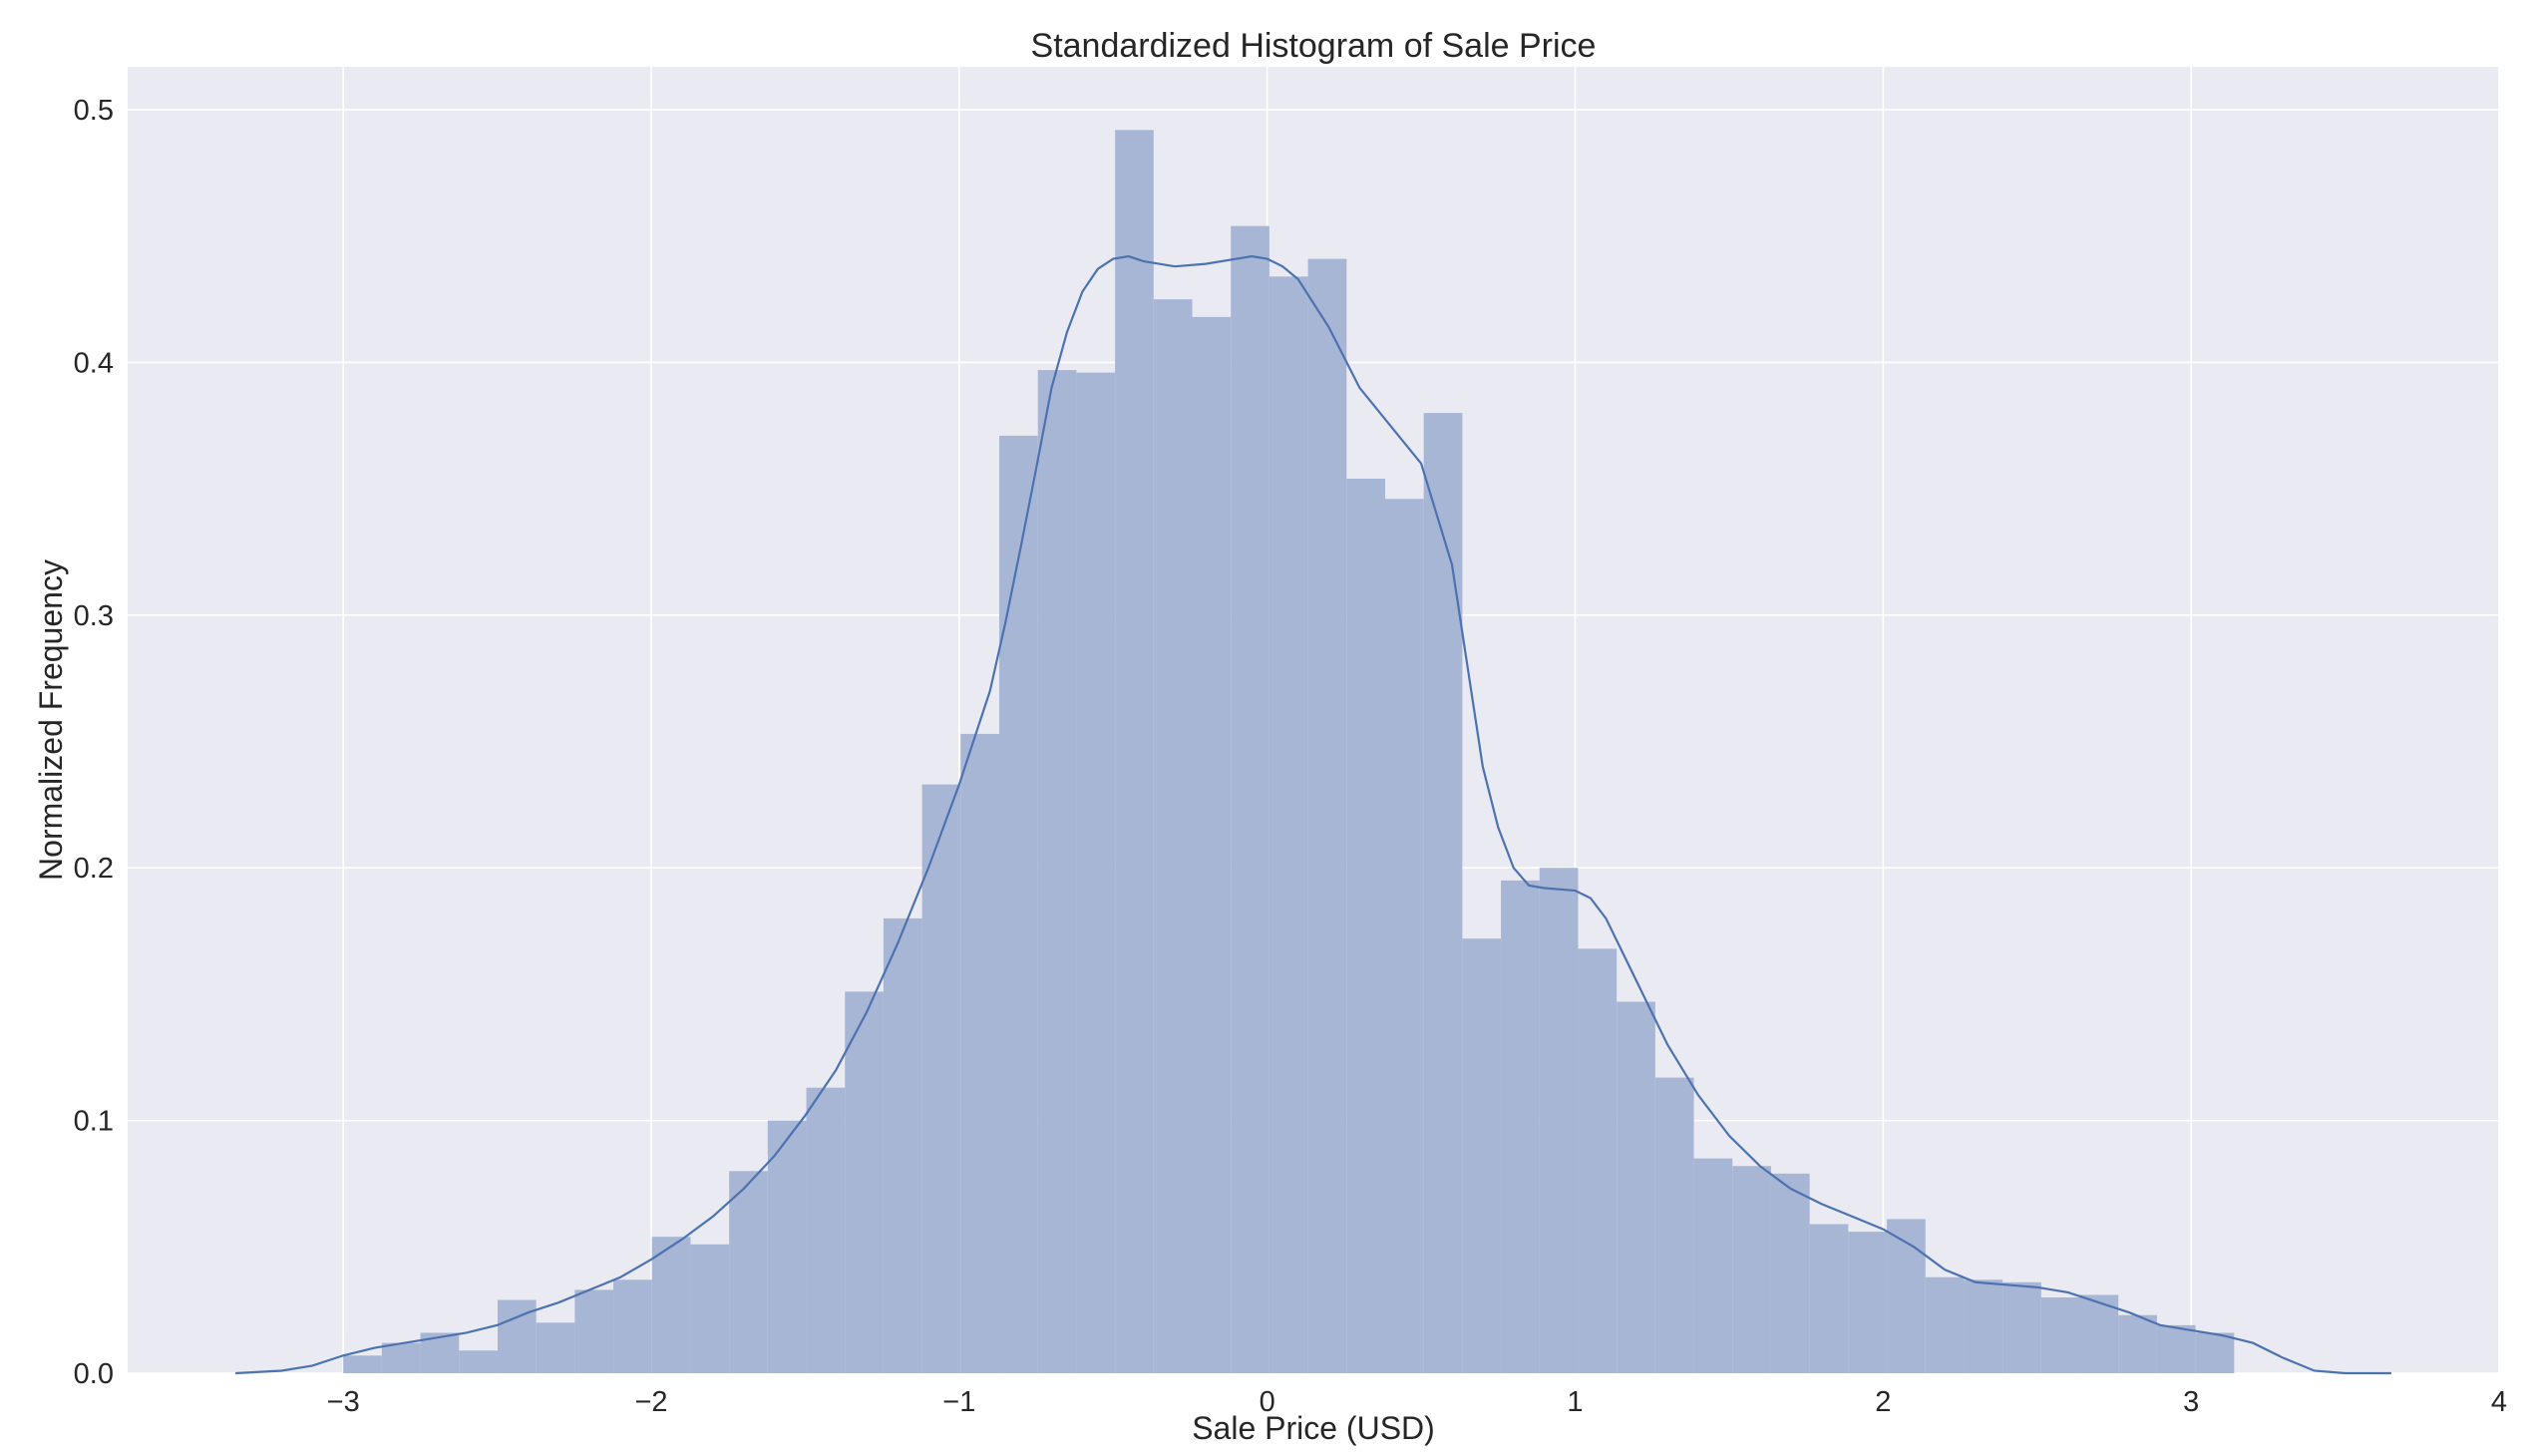 The width and height of the screenshot is (2537, 1456). I want to click on y-tick-label: 0.1, so click(94, 1122).